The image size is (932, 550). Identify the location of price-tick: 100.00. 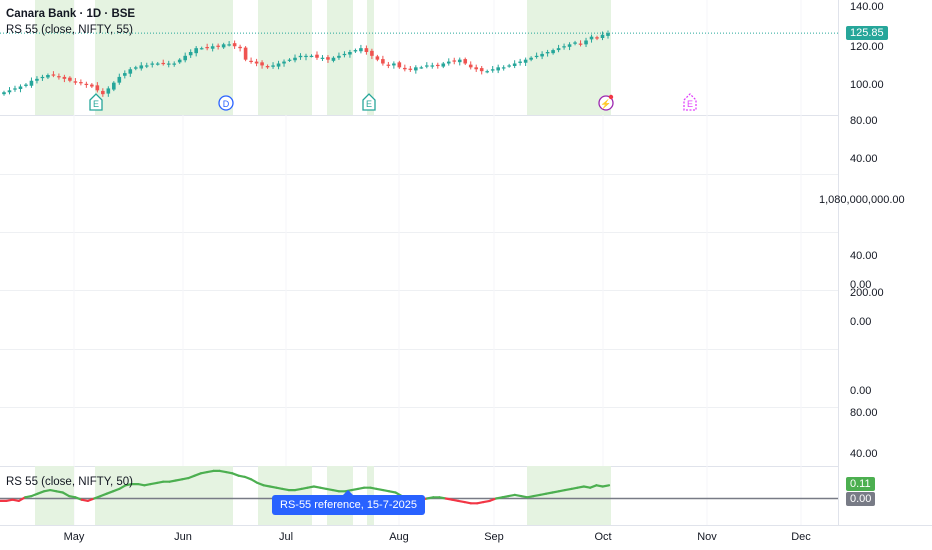
(867, 85).